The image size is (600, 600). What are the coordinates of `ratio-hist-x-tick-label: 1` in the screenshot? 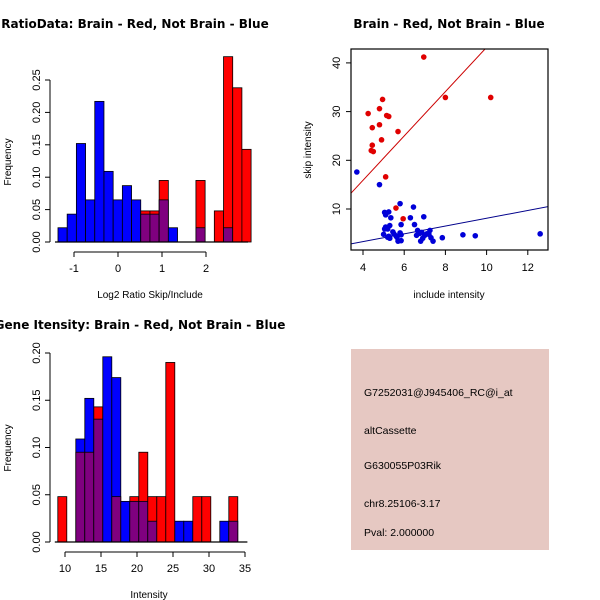 It's located at (162, 269).